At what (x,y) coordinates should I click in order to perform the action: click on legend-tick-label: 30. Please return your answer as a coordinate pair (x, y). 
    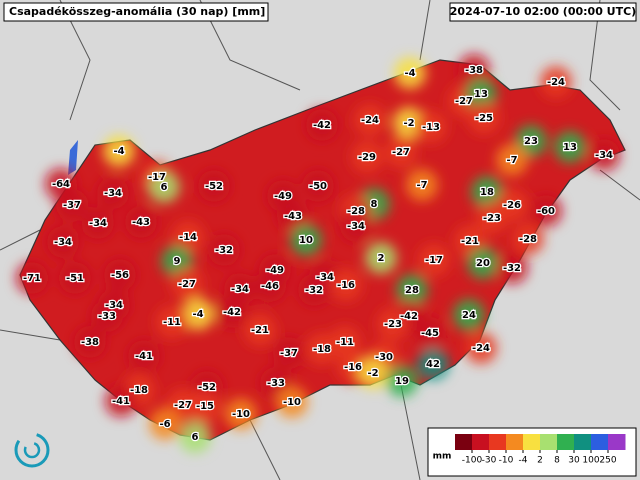
    Looking at the image, I should click on (574, 461).